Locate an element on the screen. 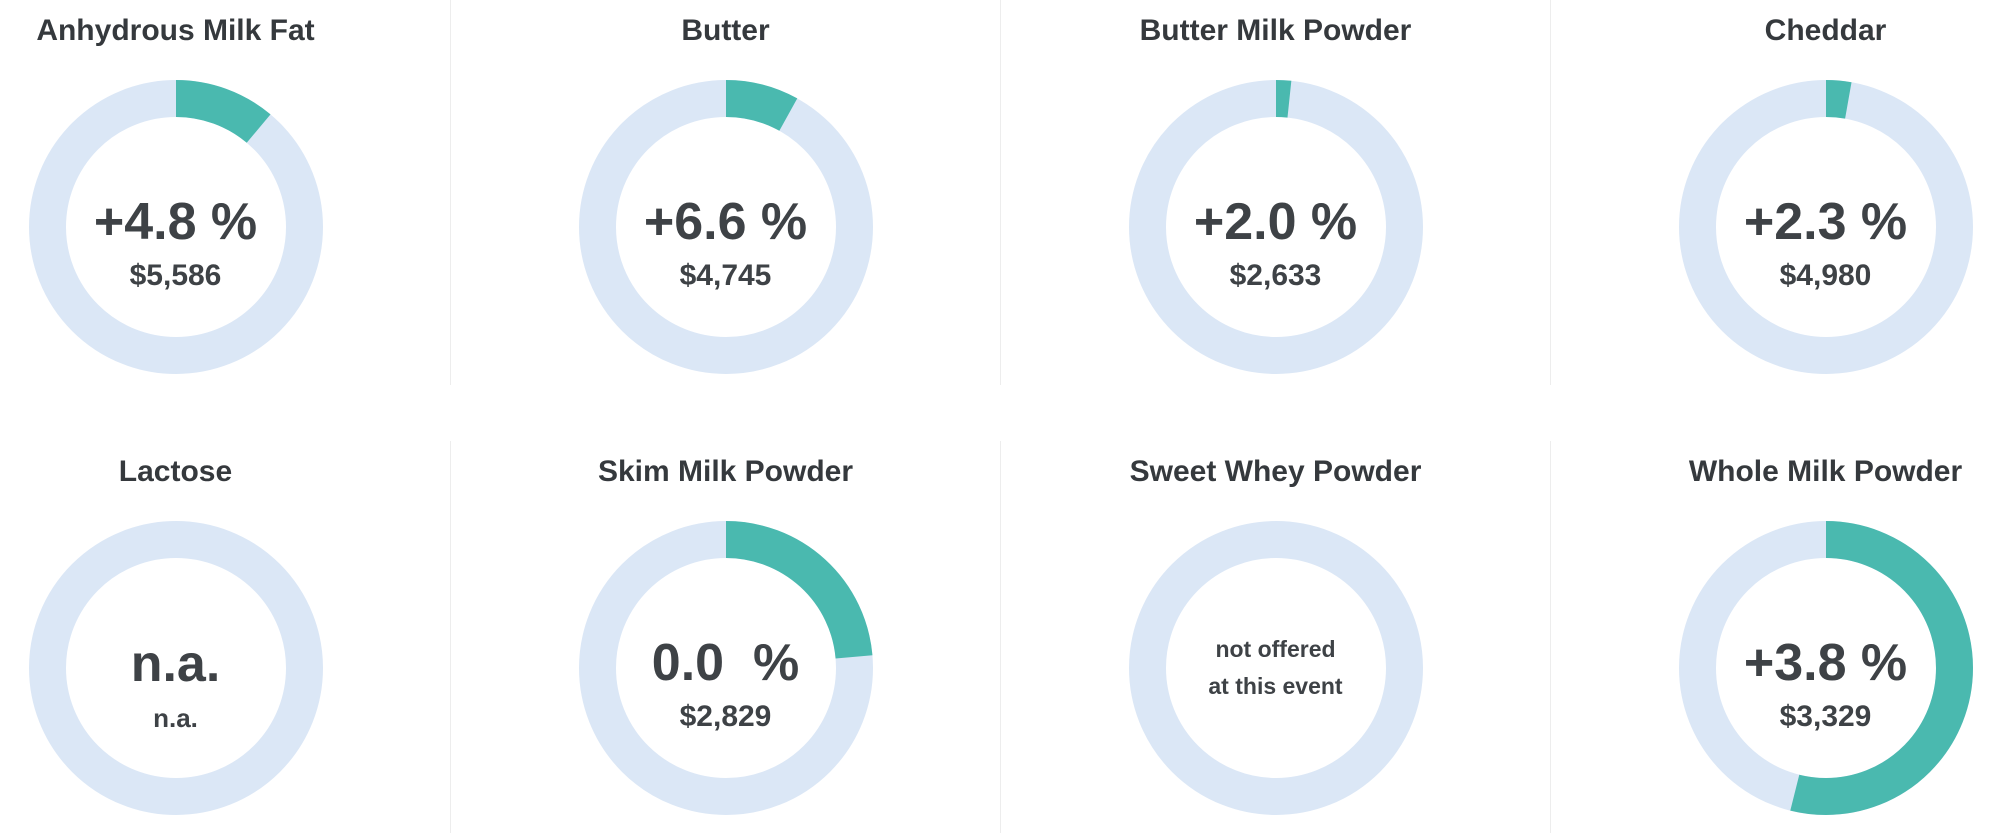 This screenshot has height=833, width=1998. donut-label: n.a. n.a. is located at coordinates (176, 668).